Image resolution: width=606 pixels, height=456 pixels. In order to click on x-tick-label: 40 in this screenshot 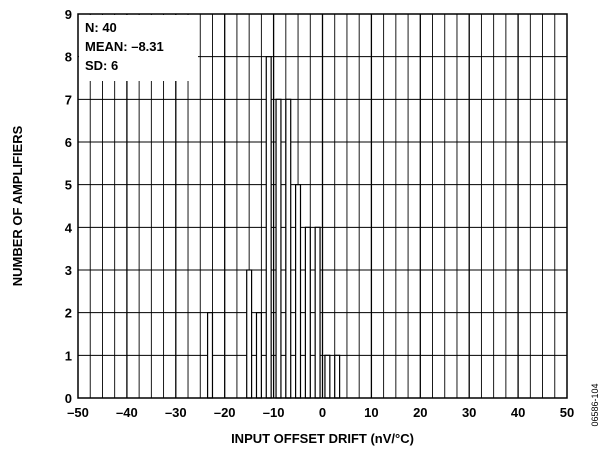, I will do `click(518, 412)`.